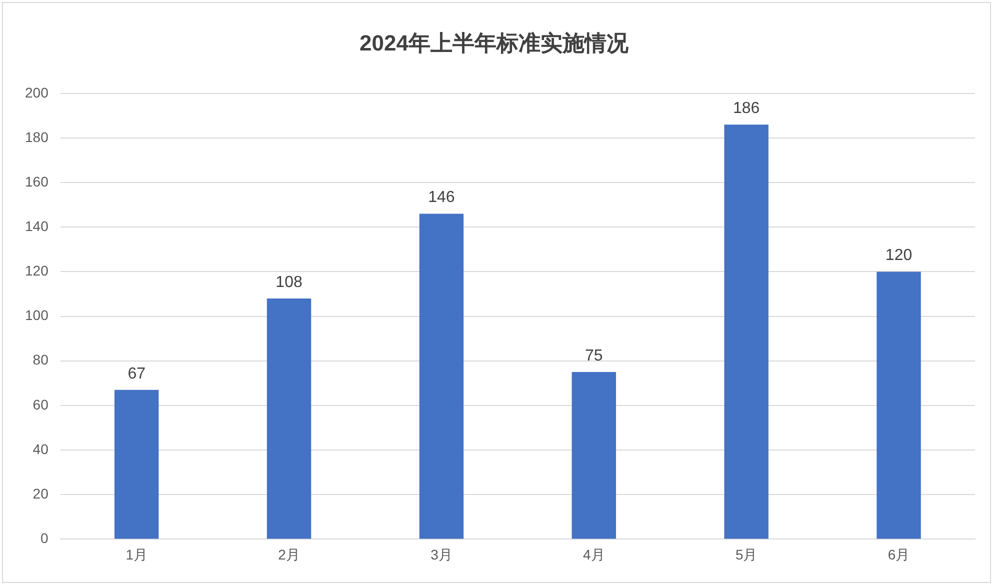 The width and height of the screenshot is (995, 587). I want to click on y-tick-label: 40, so click(40, 448).